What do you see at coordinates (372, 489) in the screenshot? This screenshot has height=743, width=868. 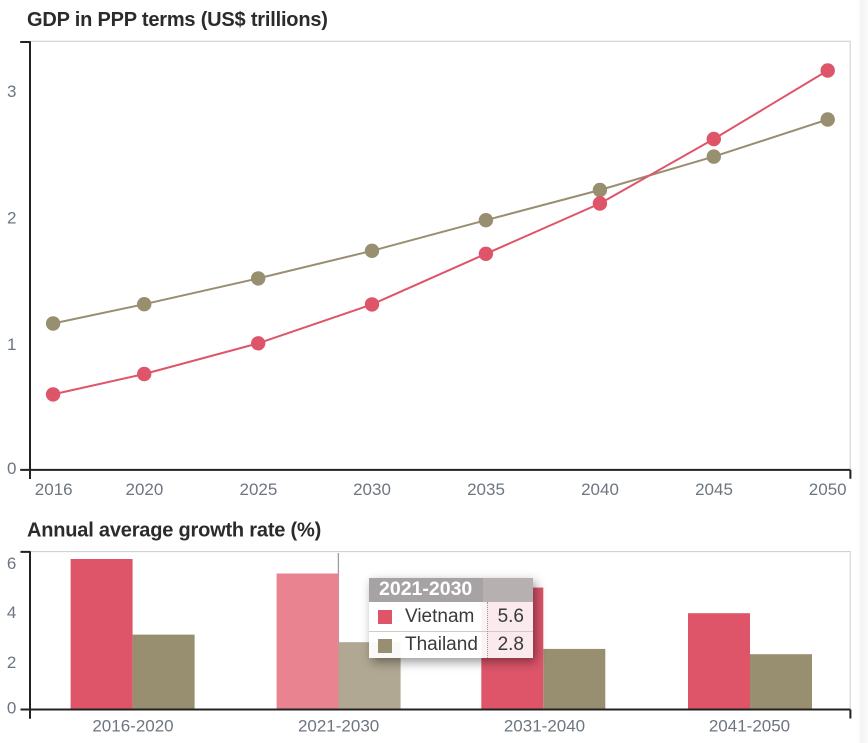 I see `svg-text: 2030` at bounding box center [372, 489].